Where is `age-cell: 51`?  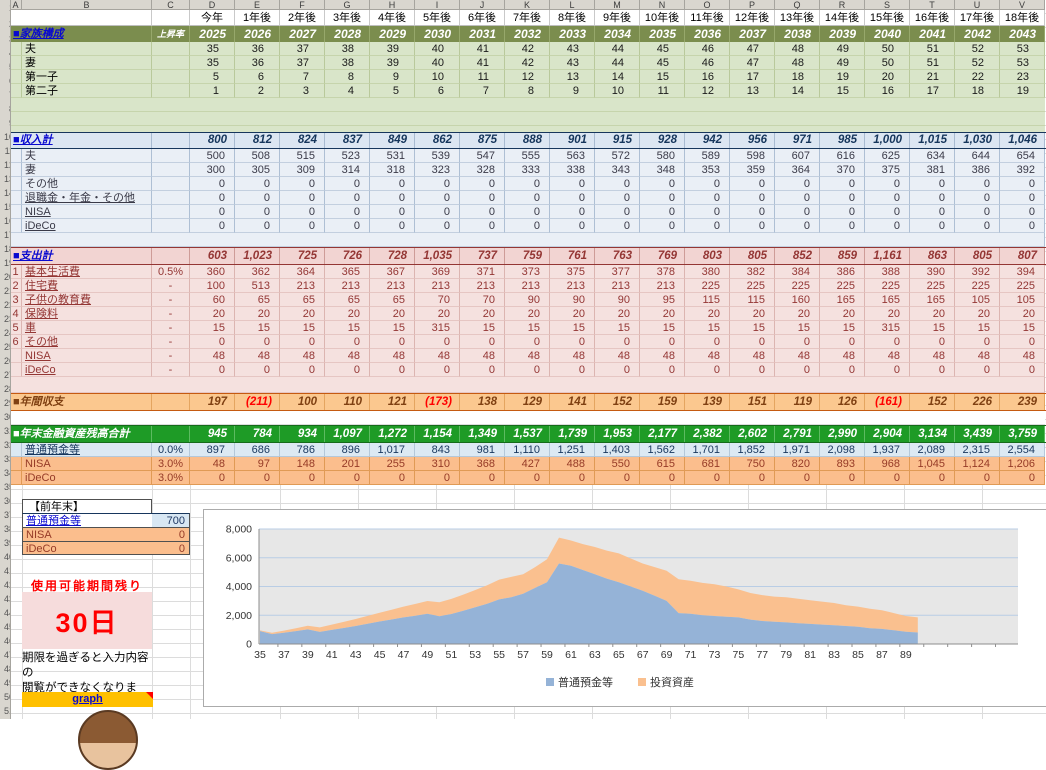
age-cell: 51 is located at coordinates (932, 63).